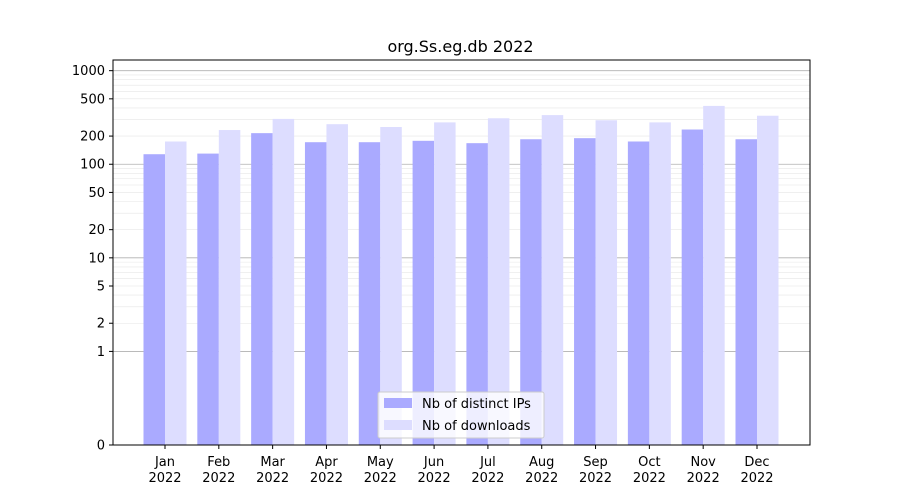 This screenshot has width=900, height=504. I want to click on y-tick-label: 100, so click(92, 165).